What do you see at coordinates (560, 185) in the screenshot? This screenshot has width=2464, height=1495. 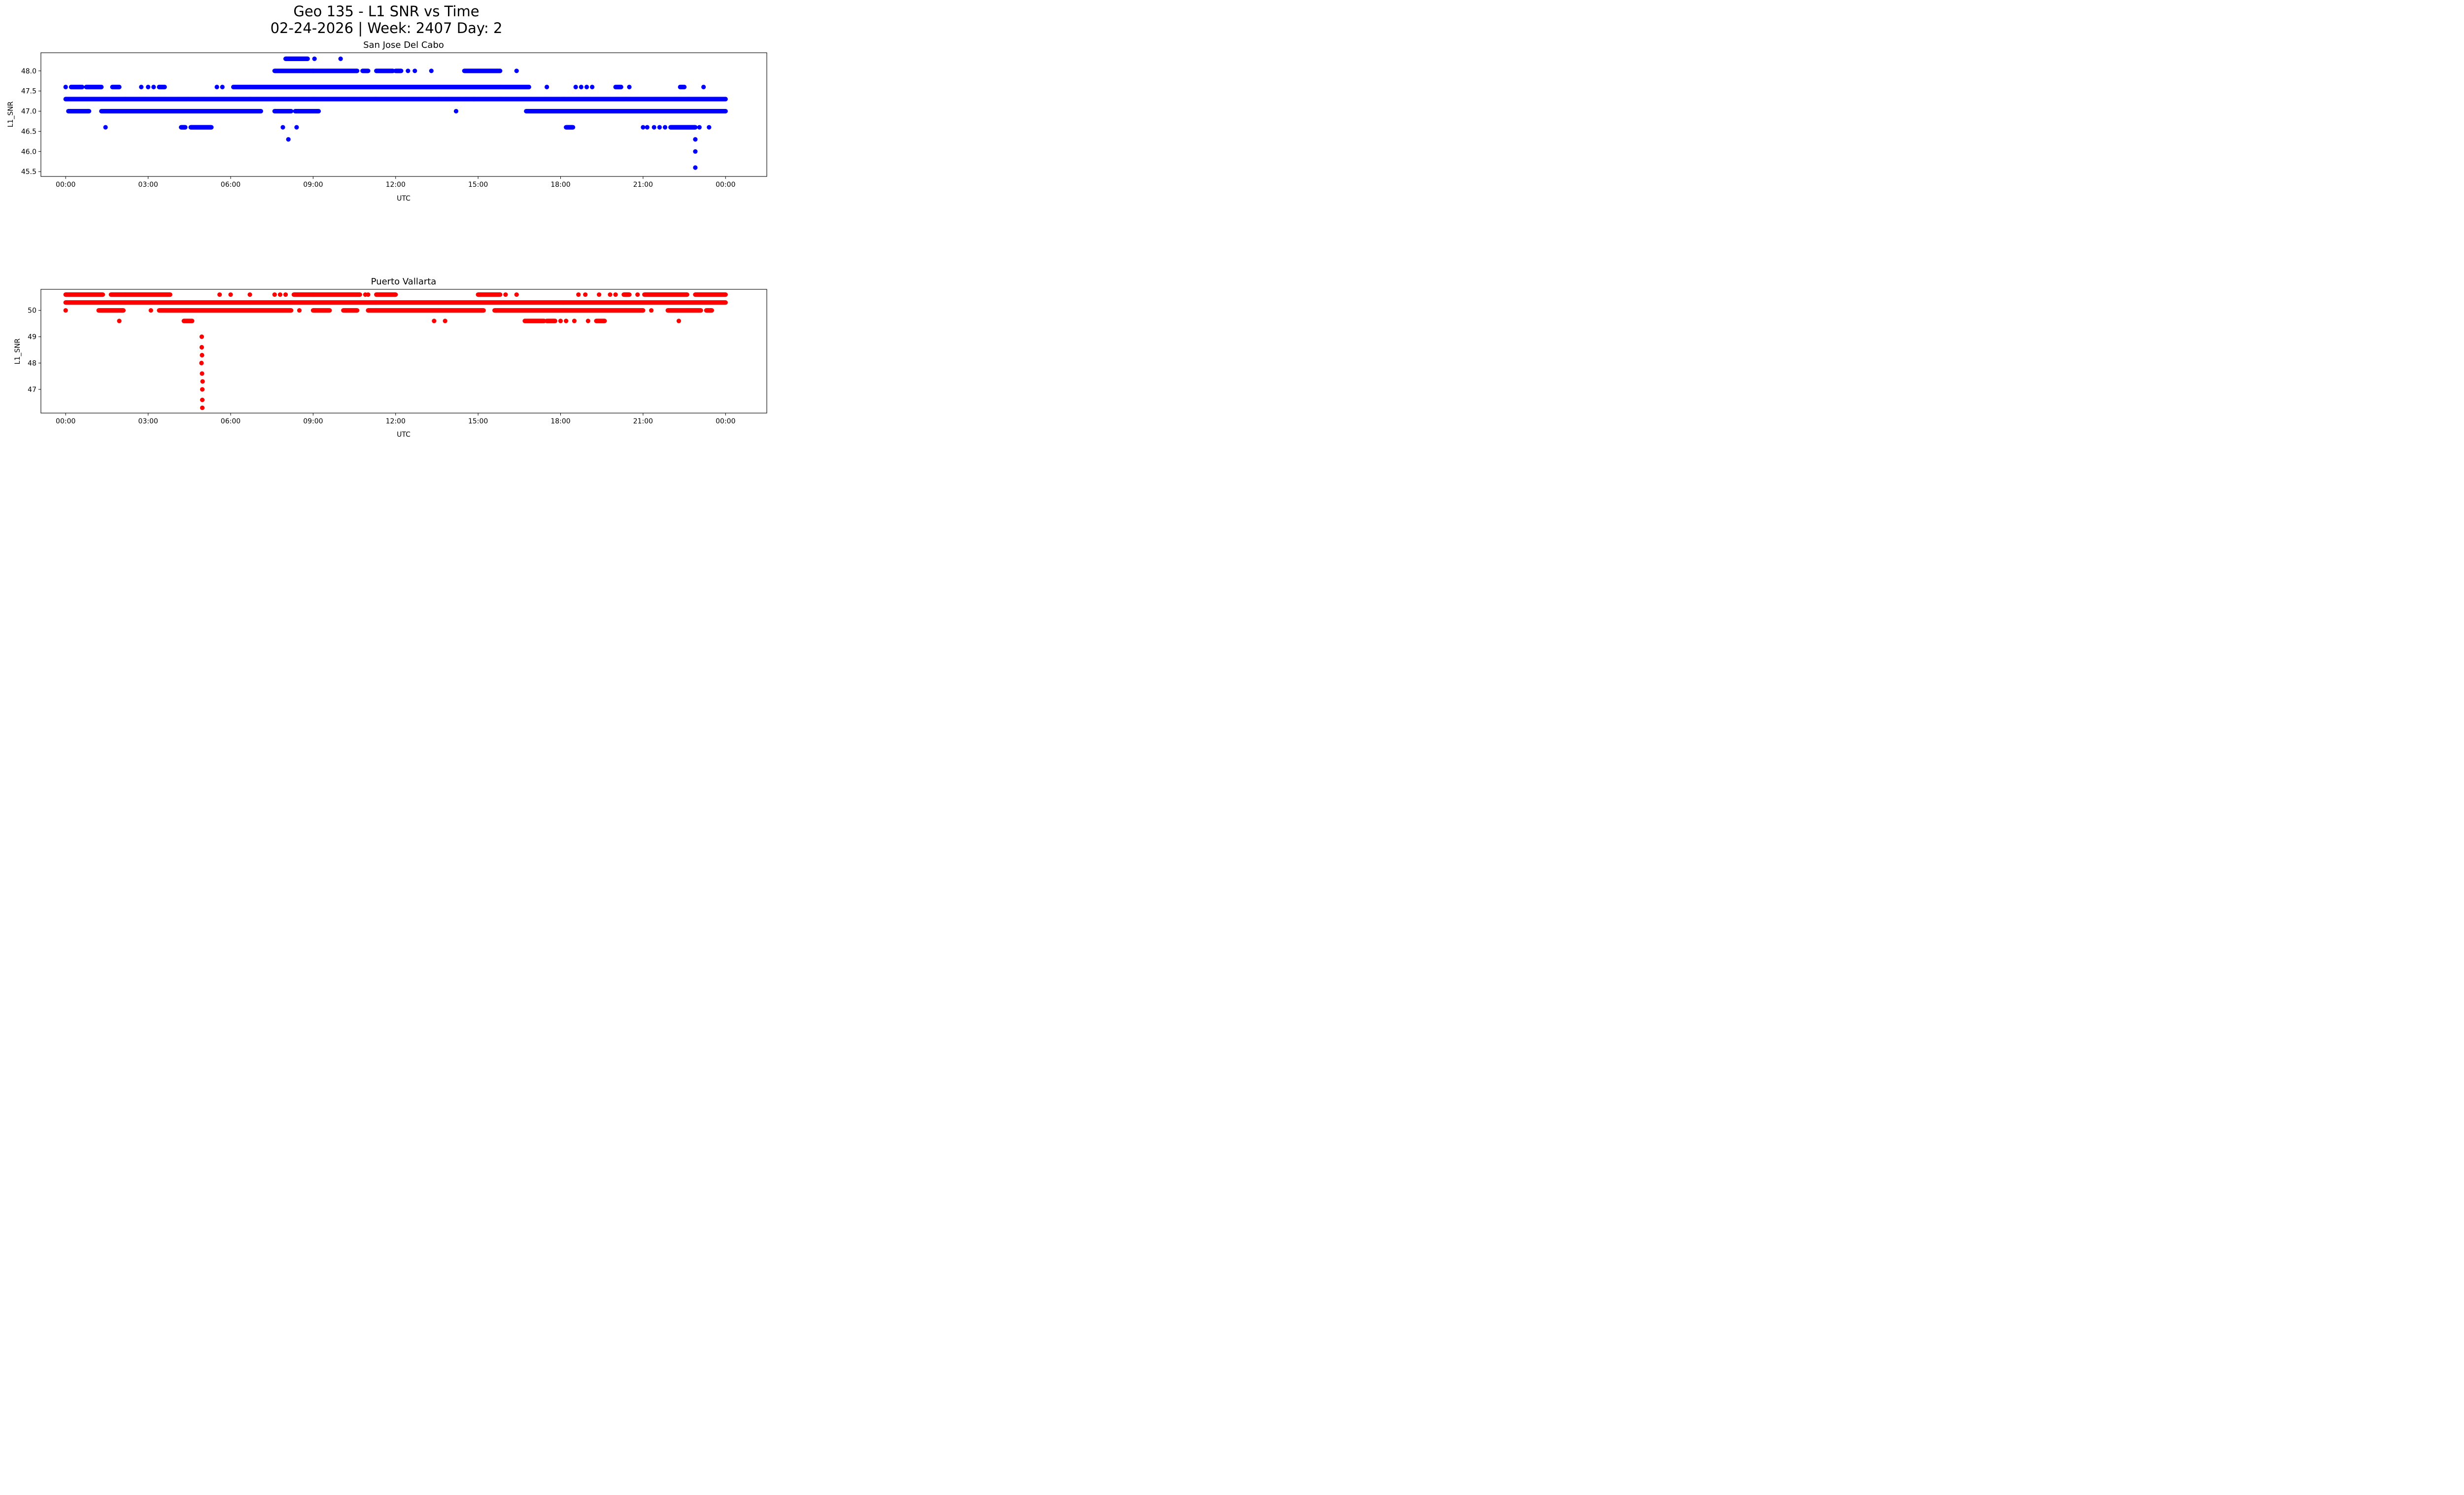 I see `x-tick-label: 18:00` at bounding box center [560, 185].